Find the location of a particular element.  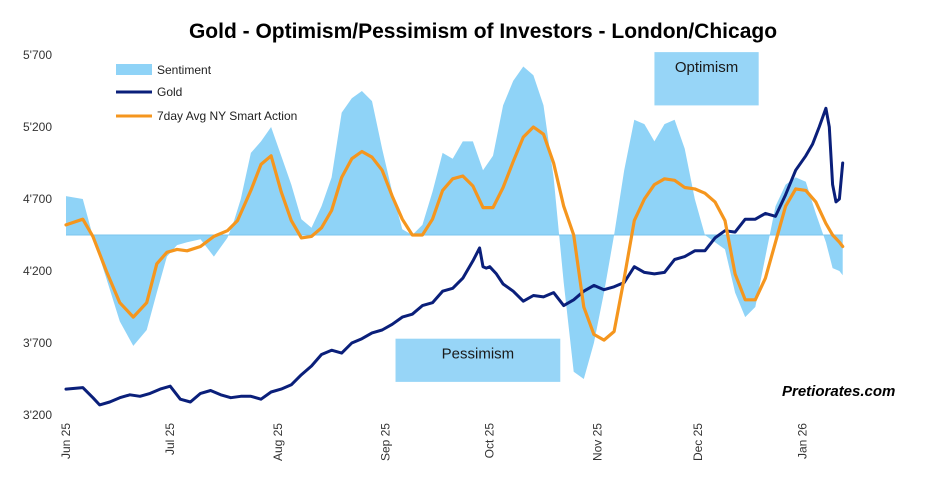

x-tick-label: Nov 25 is located at coordinates (597, 442).